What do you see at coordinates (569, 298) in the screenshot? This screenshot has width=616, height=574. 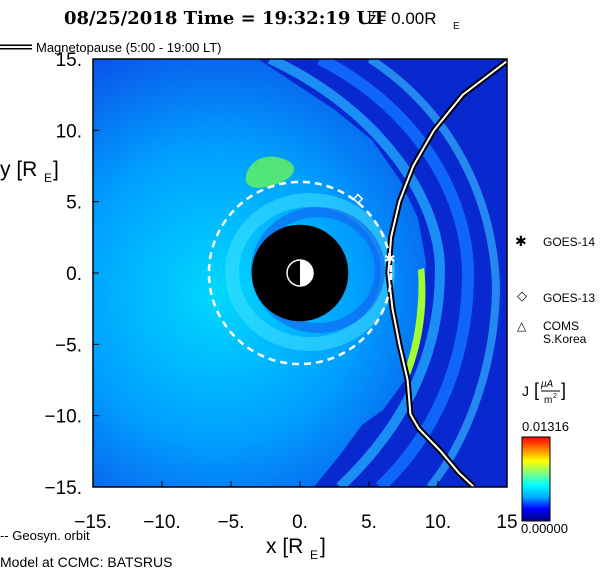 I see `goes13-legend-label: GOES-13` at bounding box center [569, 298].